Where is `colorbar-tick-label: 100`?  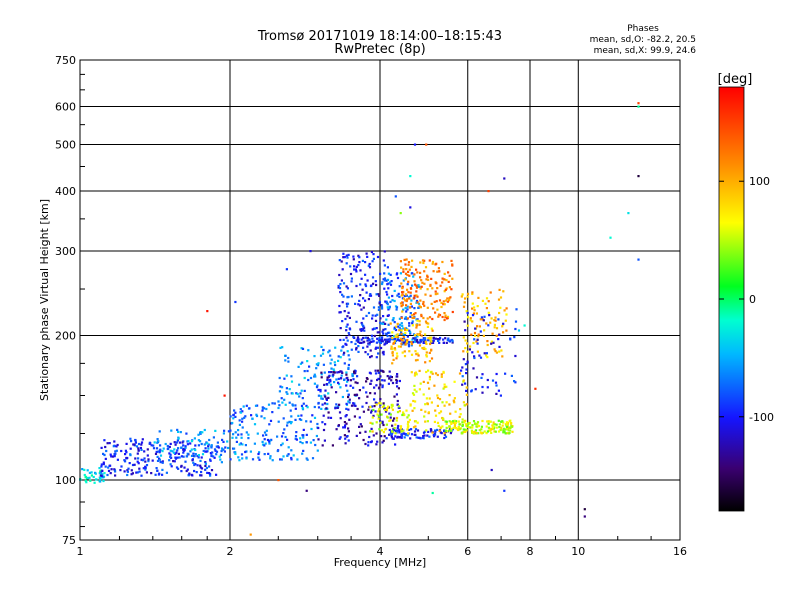 colorbar-tick-label: 100 is located at coordinates (759, 181).